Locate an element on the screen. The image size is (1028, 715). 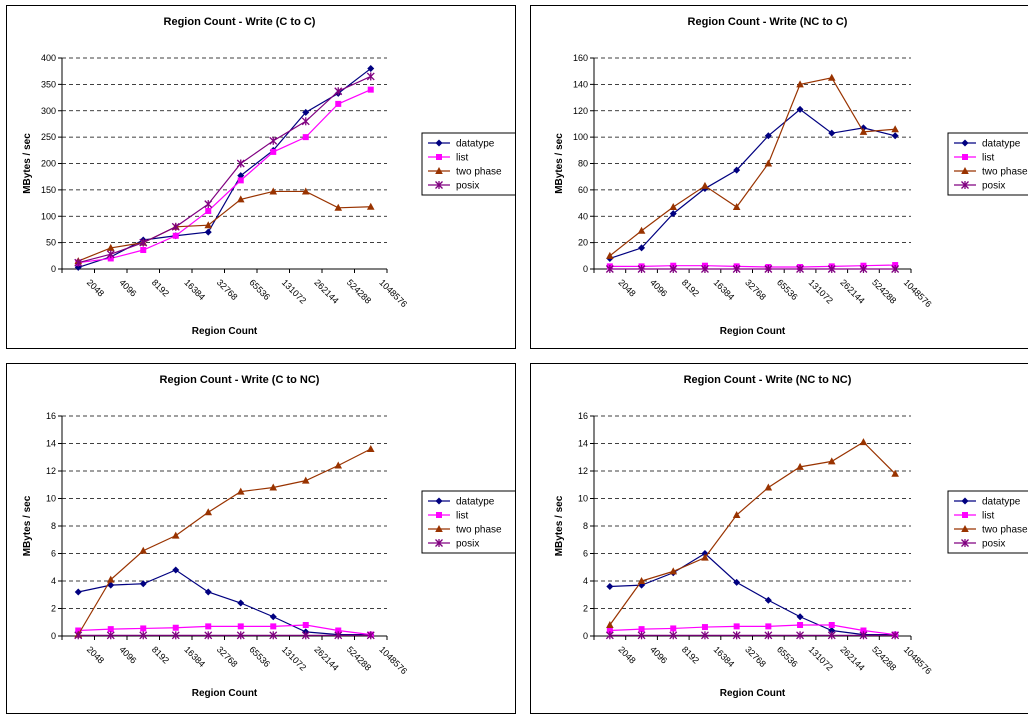
legend-item: datatype is located at coordinates (461, 502).